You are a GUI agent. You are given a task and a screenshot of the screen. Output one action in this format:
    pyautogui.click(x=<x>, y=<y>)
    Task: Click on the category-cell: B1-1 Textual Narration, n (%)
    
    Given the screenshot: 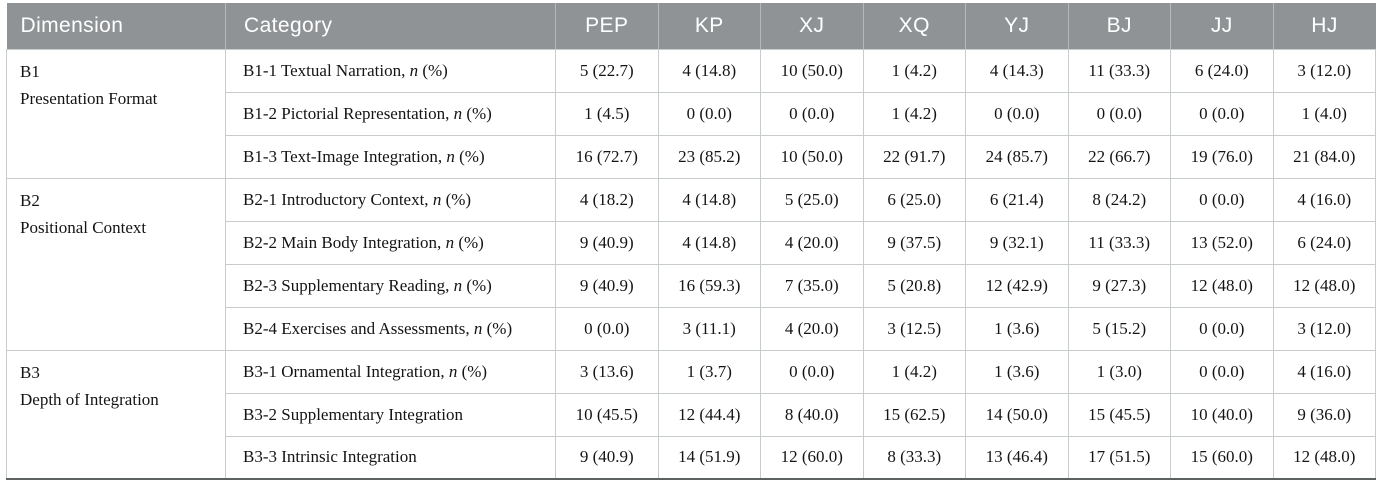 What is the action you would take?
    pyautogui.click(x=390, y=70)
    